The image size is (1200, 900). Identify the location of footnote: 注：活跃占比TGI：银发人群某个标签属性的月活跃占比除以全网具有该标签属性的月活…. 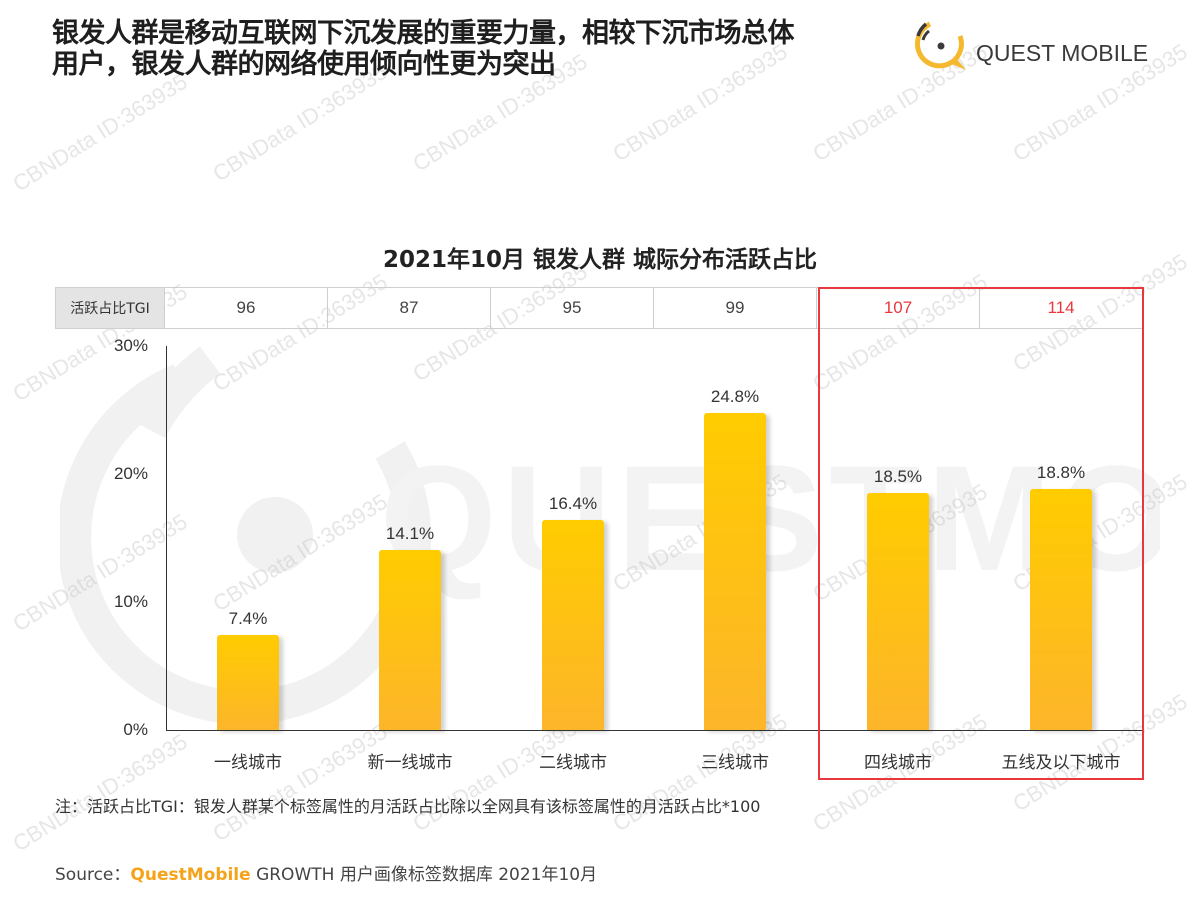
(408, 806).